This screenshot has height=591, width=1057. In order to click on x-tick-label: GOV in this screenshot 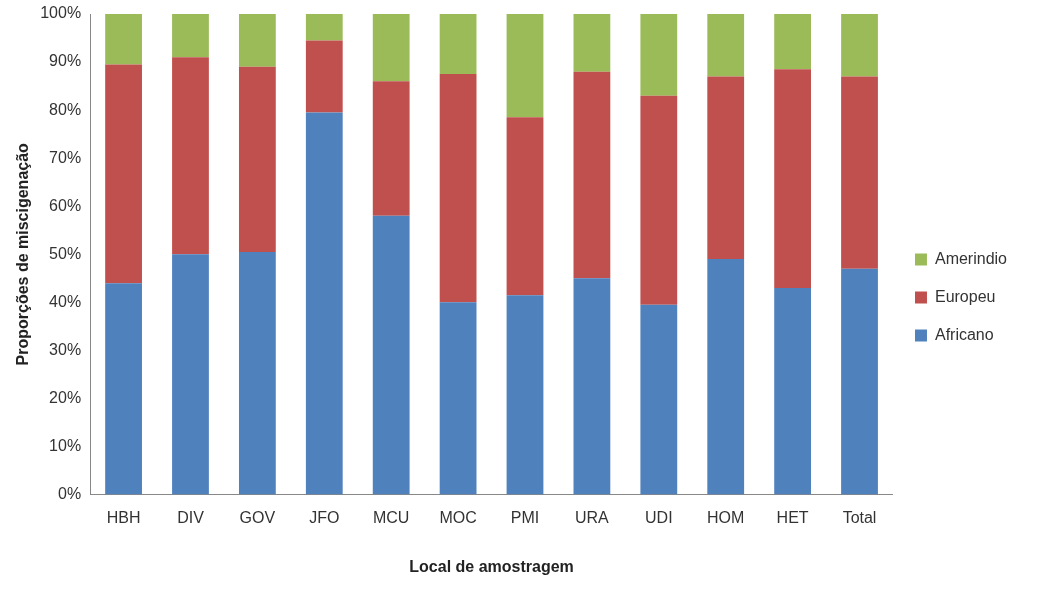, I will do `click(257, 517)`.